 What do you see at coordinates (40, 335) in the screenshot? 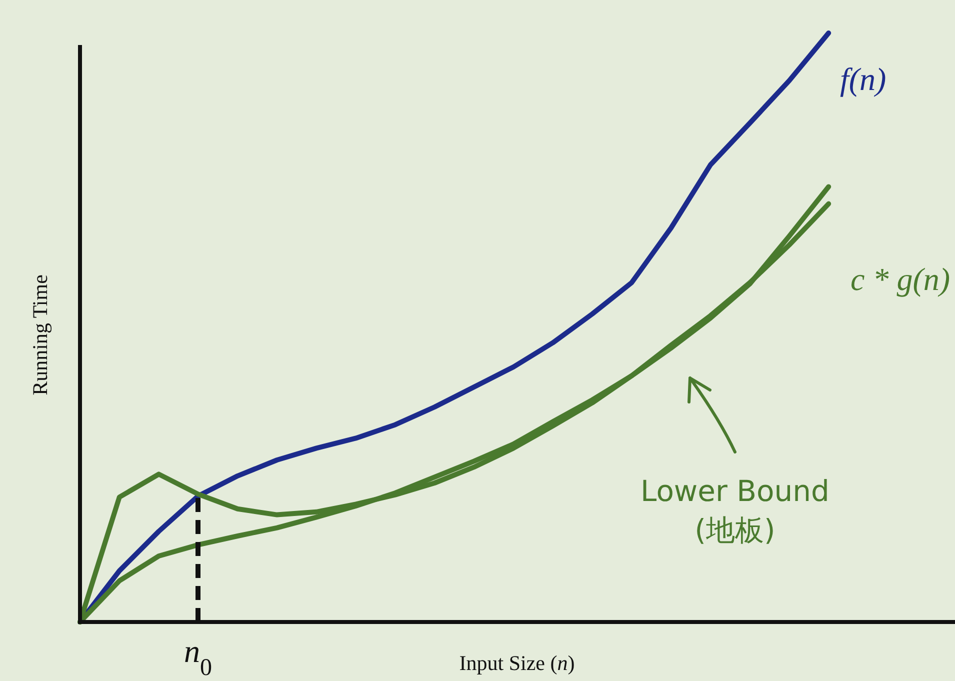
I see `y-axis-title: Running Time` at bounding box center [40, 335].